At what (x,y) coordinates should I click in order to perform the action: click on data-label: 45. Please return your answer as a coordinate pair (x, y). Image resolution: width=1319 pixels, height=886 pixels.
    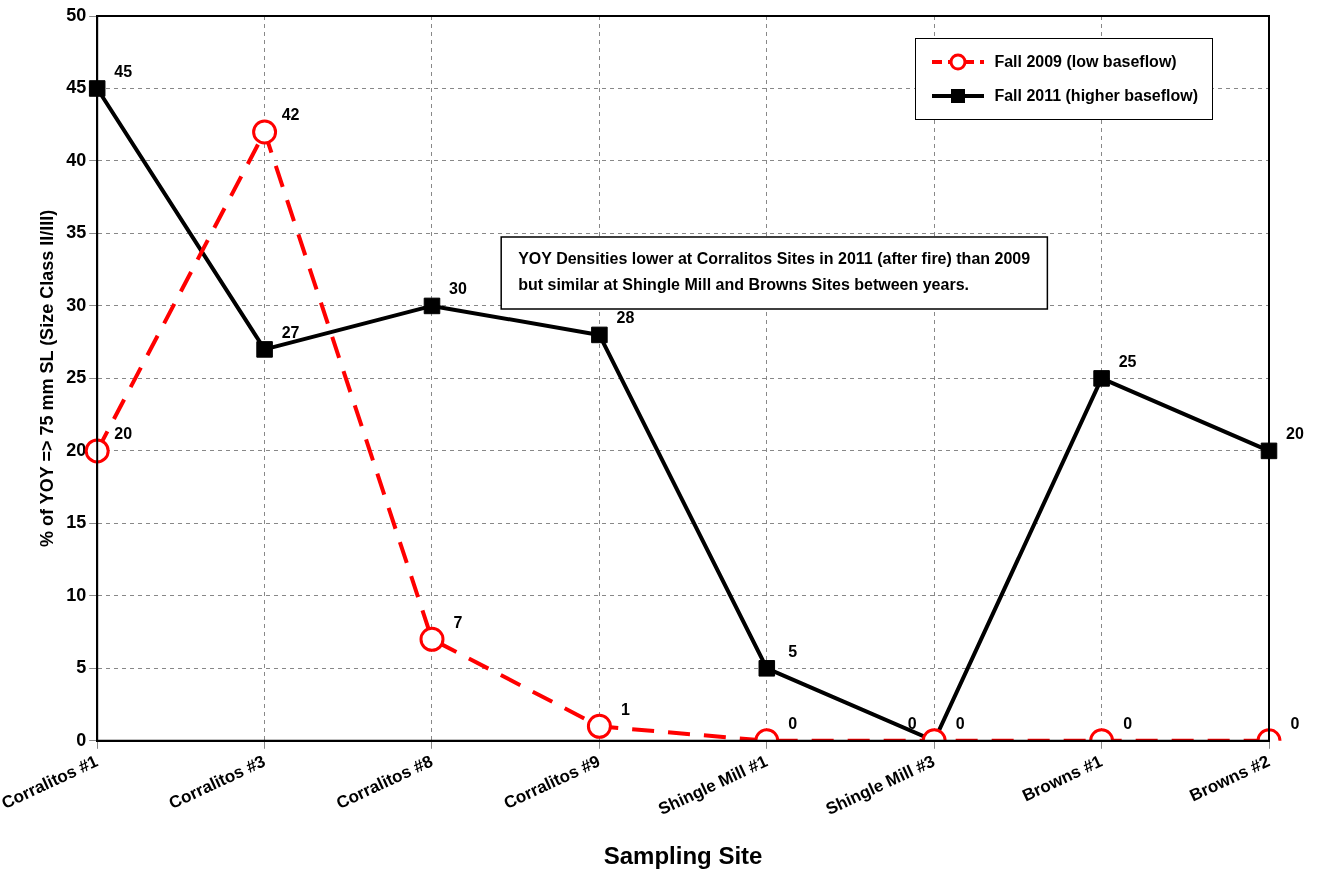
    Looking at the image, I should click on (123, 71).